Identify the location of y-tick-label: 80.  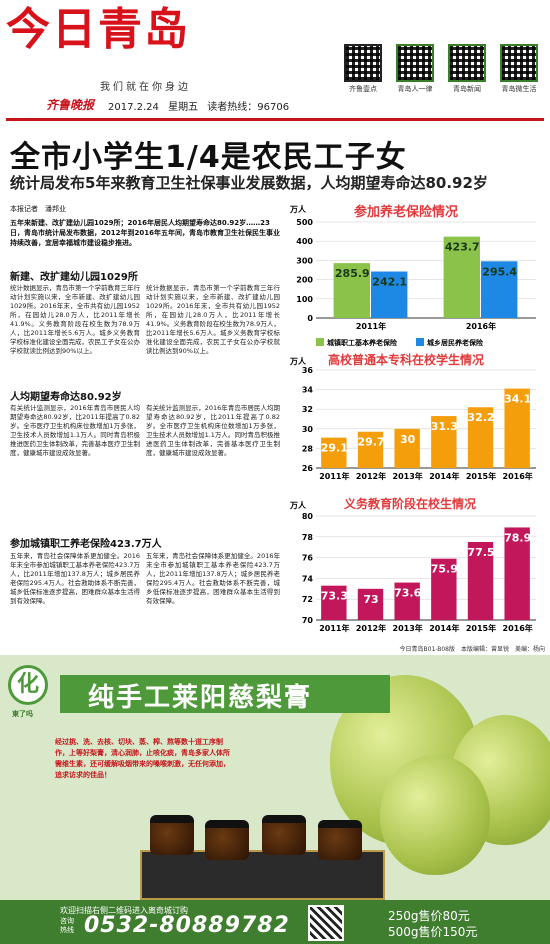
(308, 516).